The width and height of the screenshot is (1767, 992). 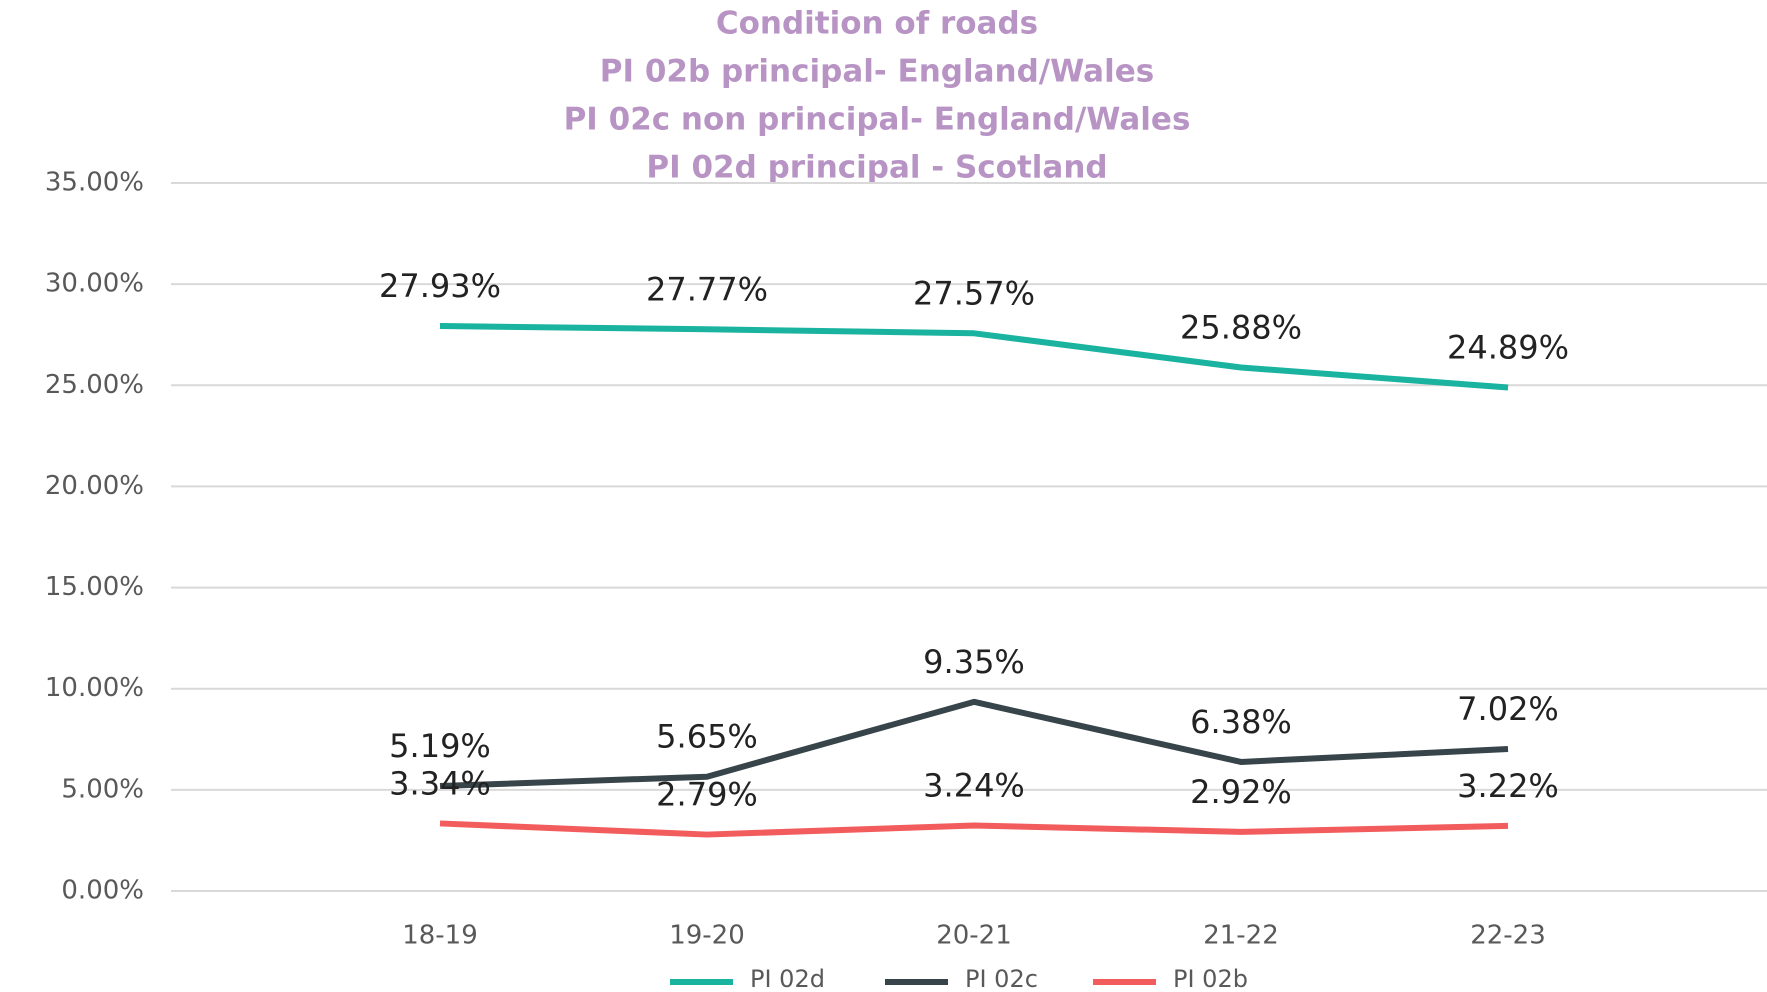 I want to click on y-tick-label: 20.00%, so click(x=94, y=486).